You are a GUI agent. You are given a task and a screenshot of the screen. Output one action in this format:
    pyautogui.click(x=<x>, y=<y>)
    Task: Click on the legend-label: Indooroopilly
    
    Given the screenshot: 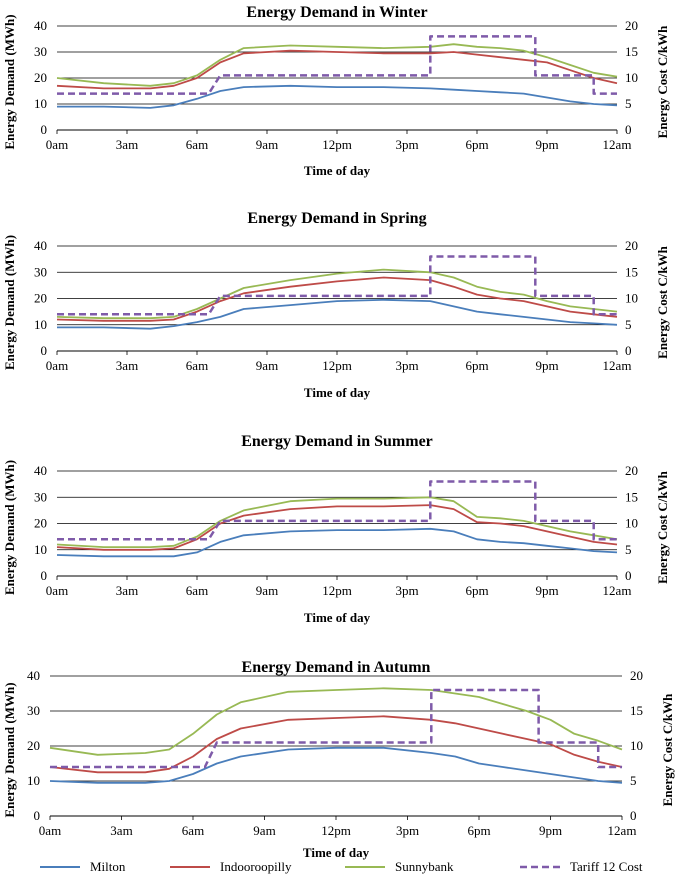 What is the action you would take?
    pyautogui.click(x=256, y=866)
    